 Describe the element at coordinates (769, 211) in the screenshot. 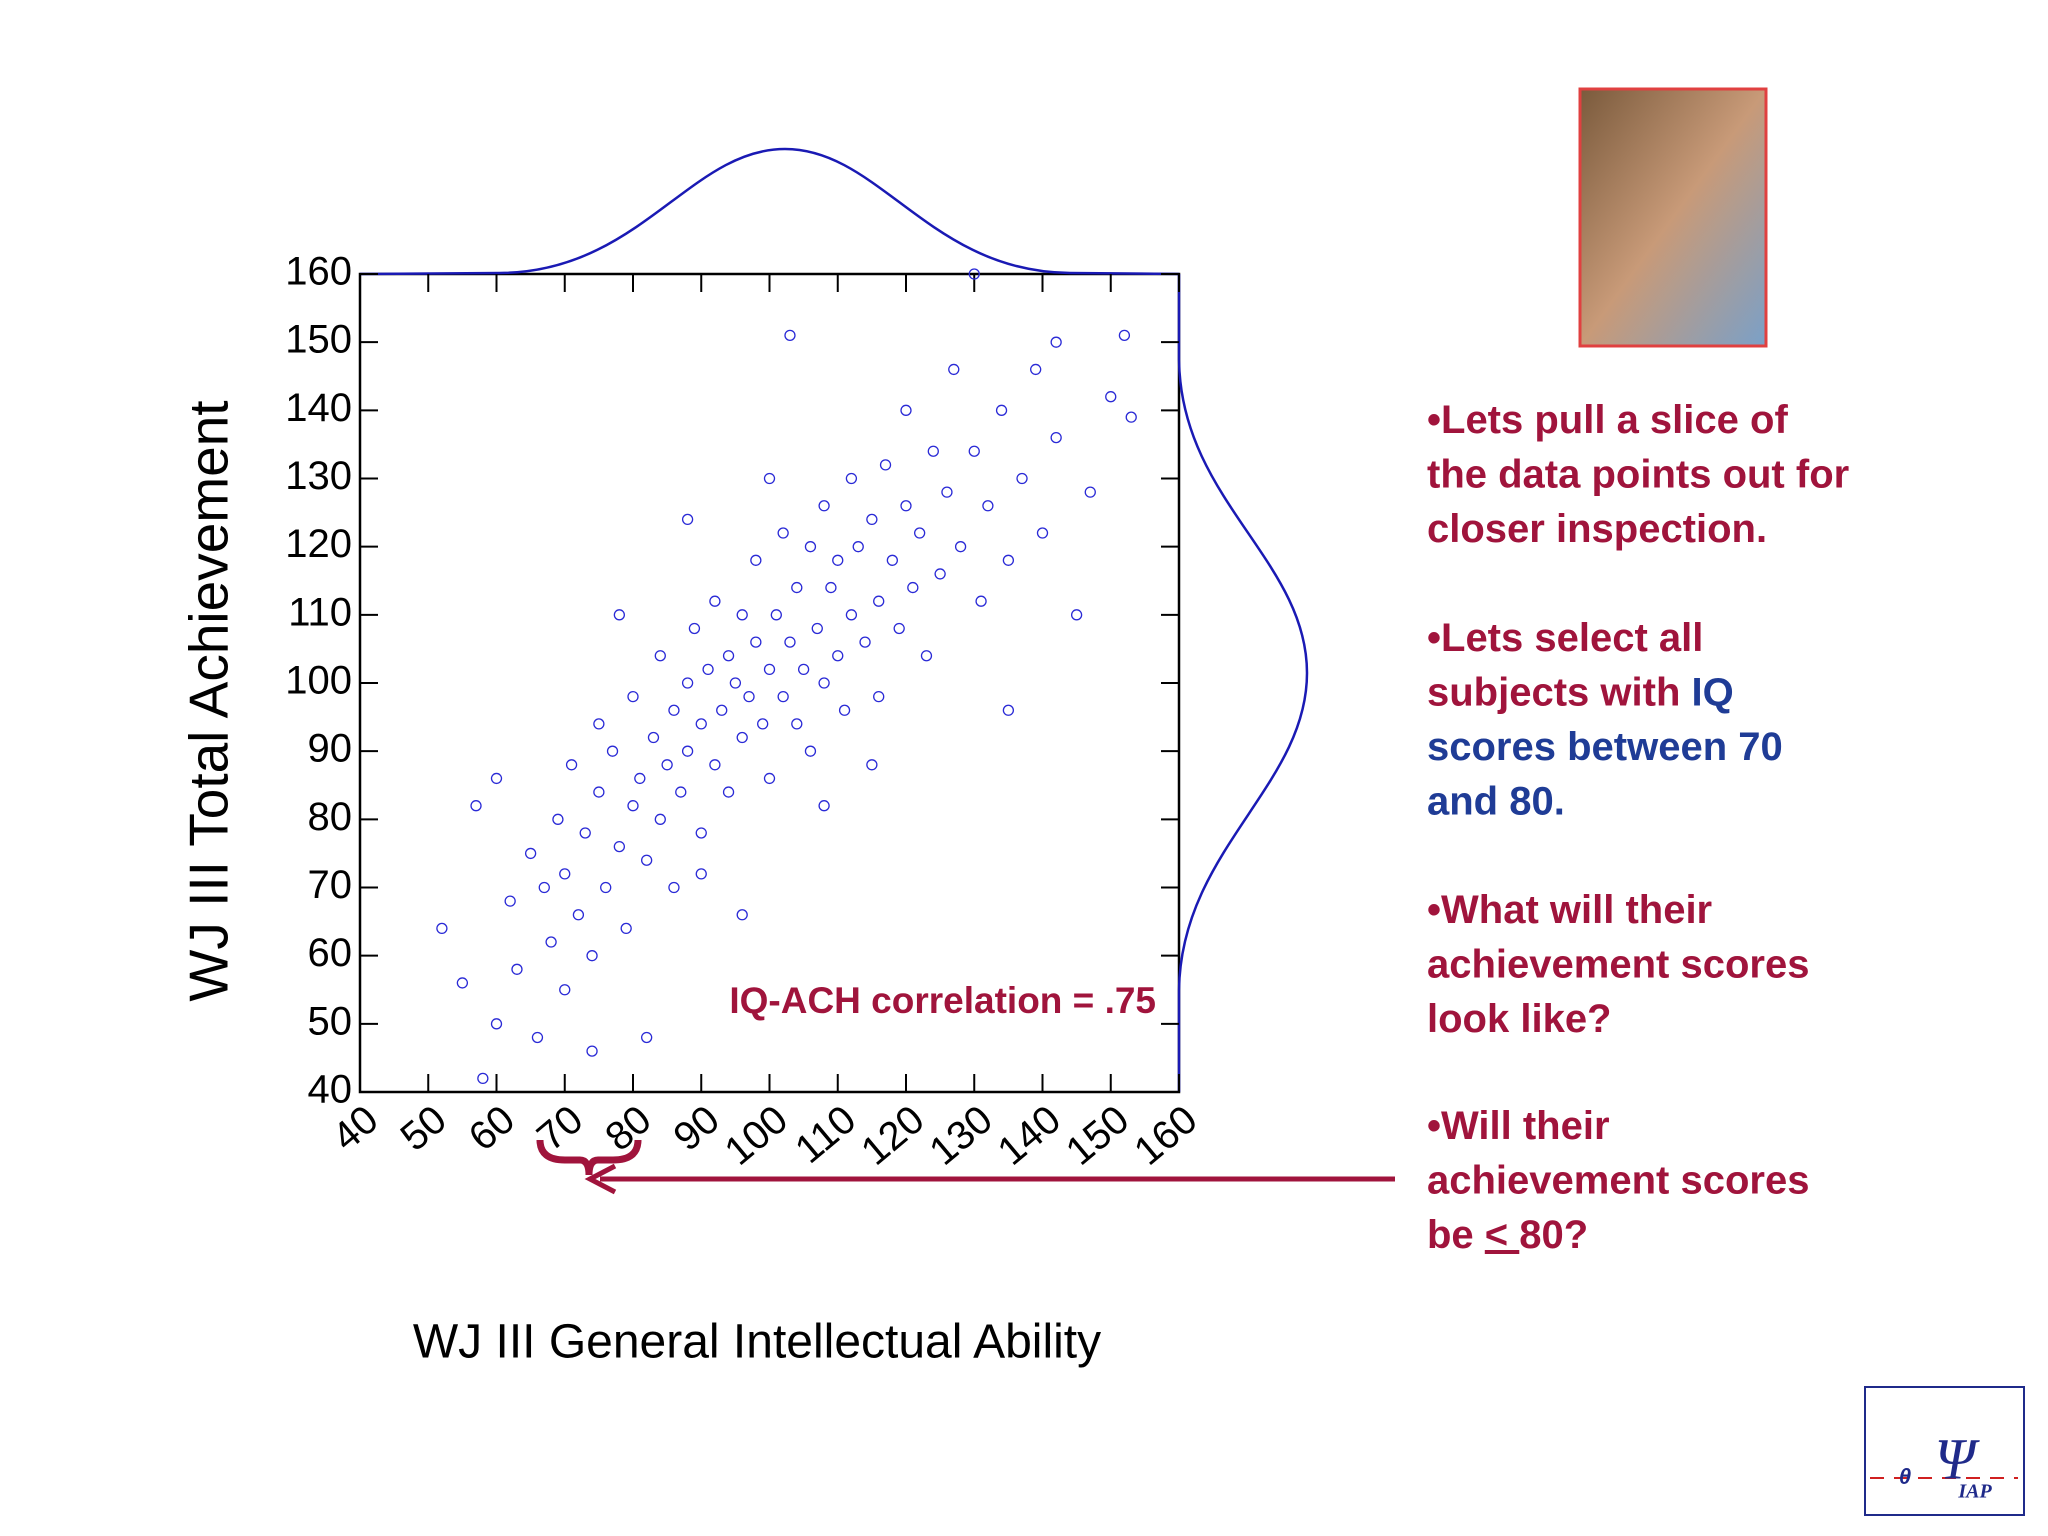

I see `x-density-curve` at that location.